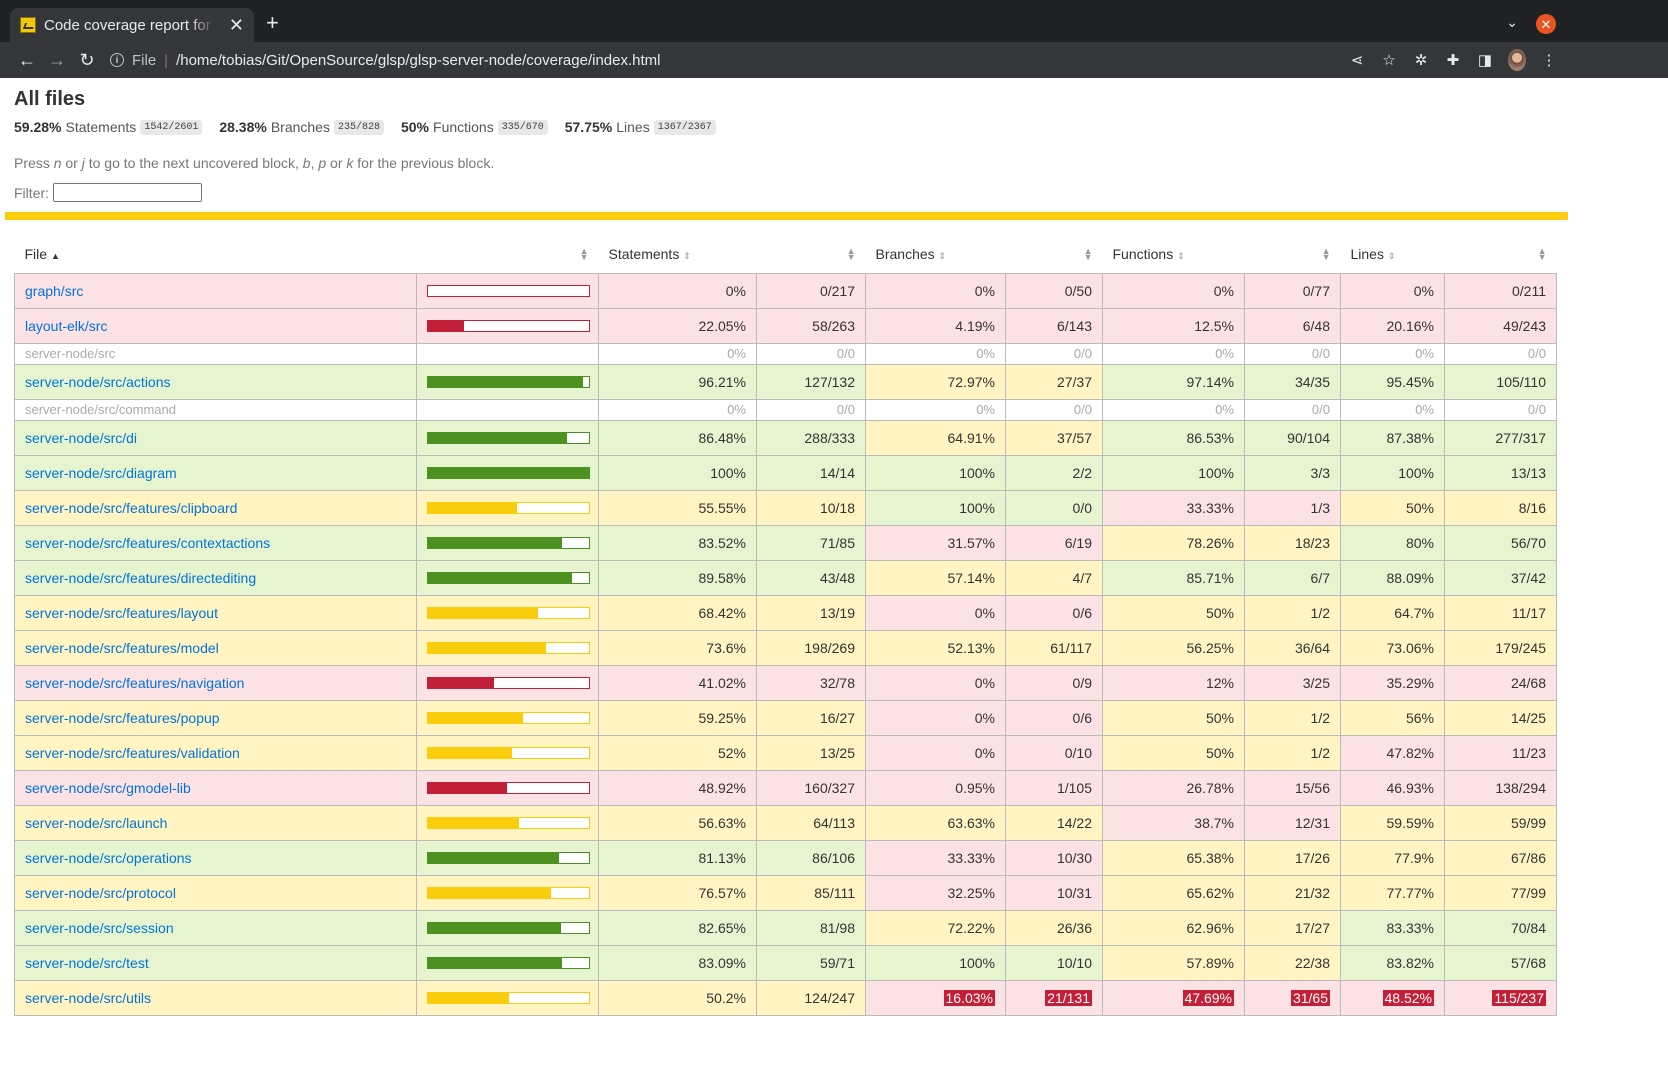 The height and width of the screenshot is (1081, 1668). I want to click on branches-pct-cell: 100%, so click(935, 962).